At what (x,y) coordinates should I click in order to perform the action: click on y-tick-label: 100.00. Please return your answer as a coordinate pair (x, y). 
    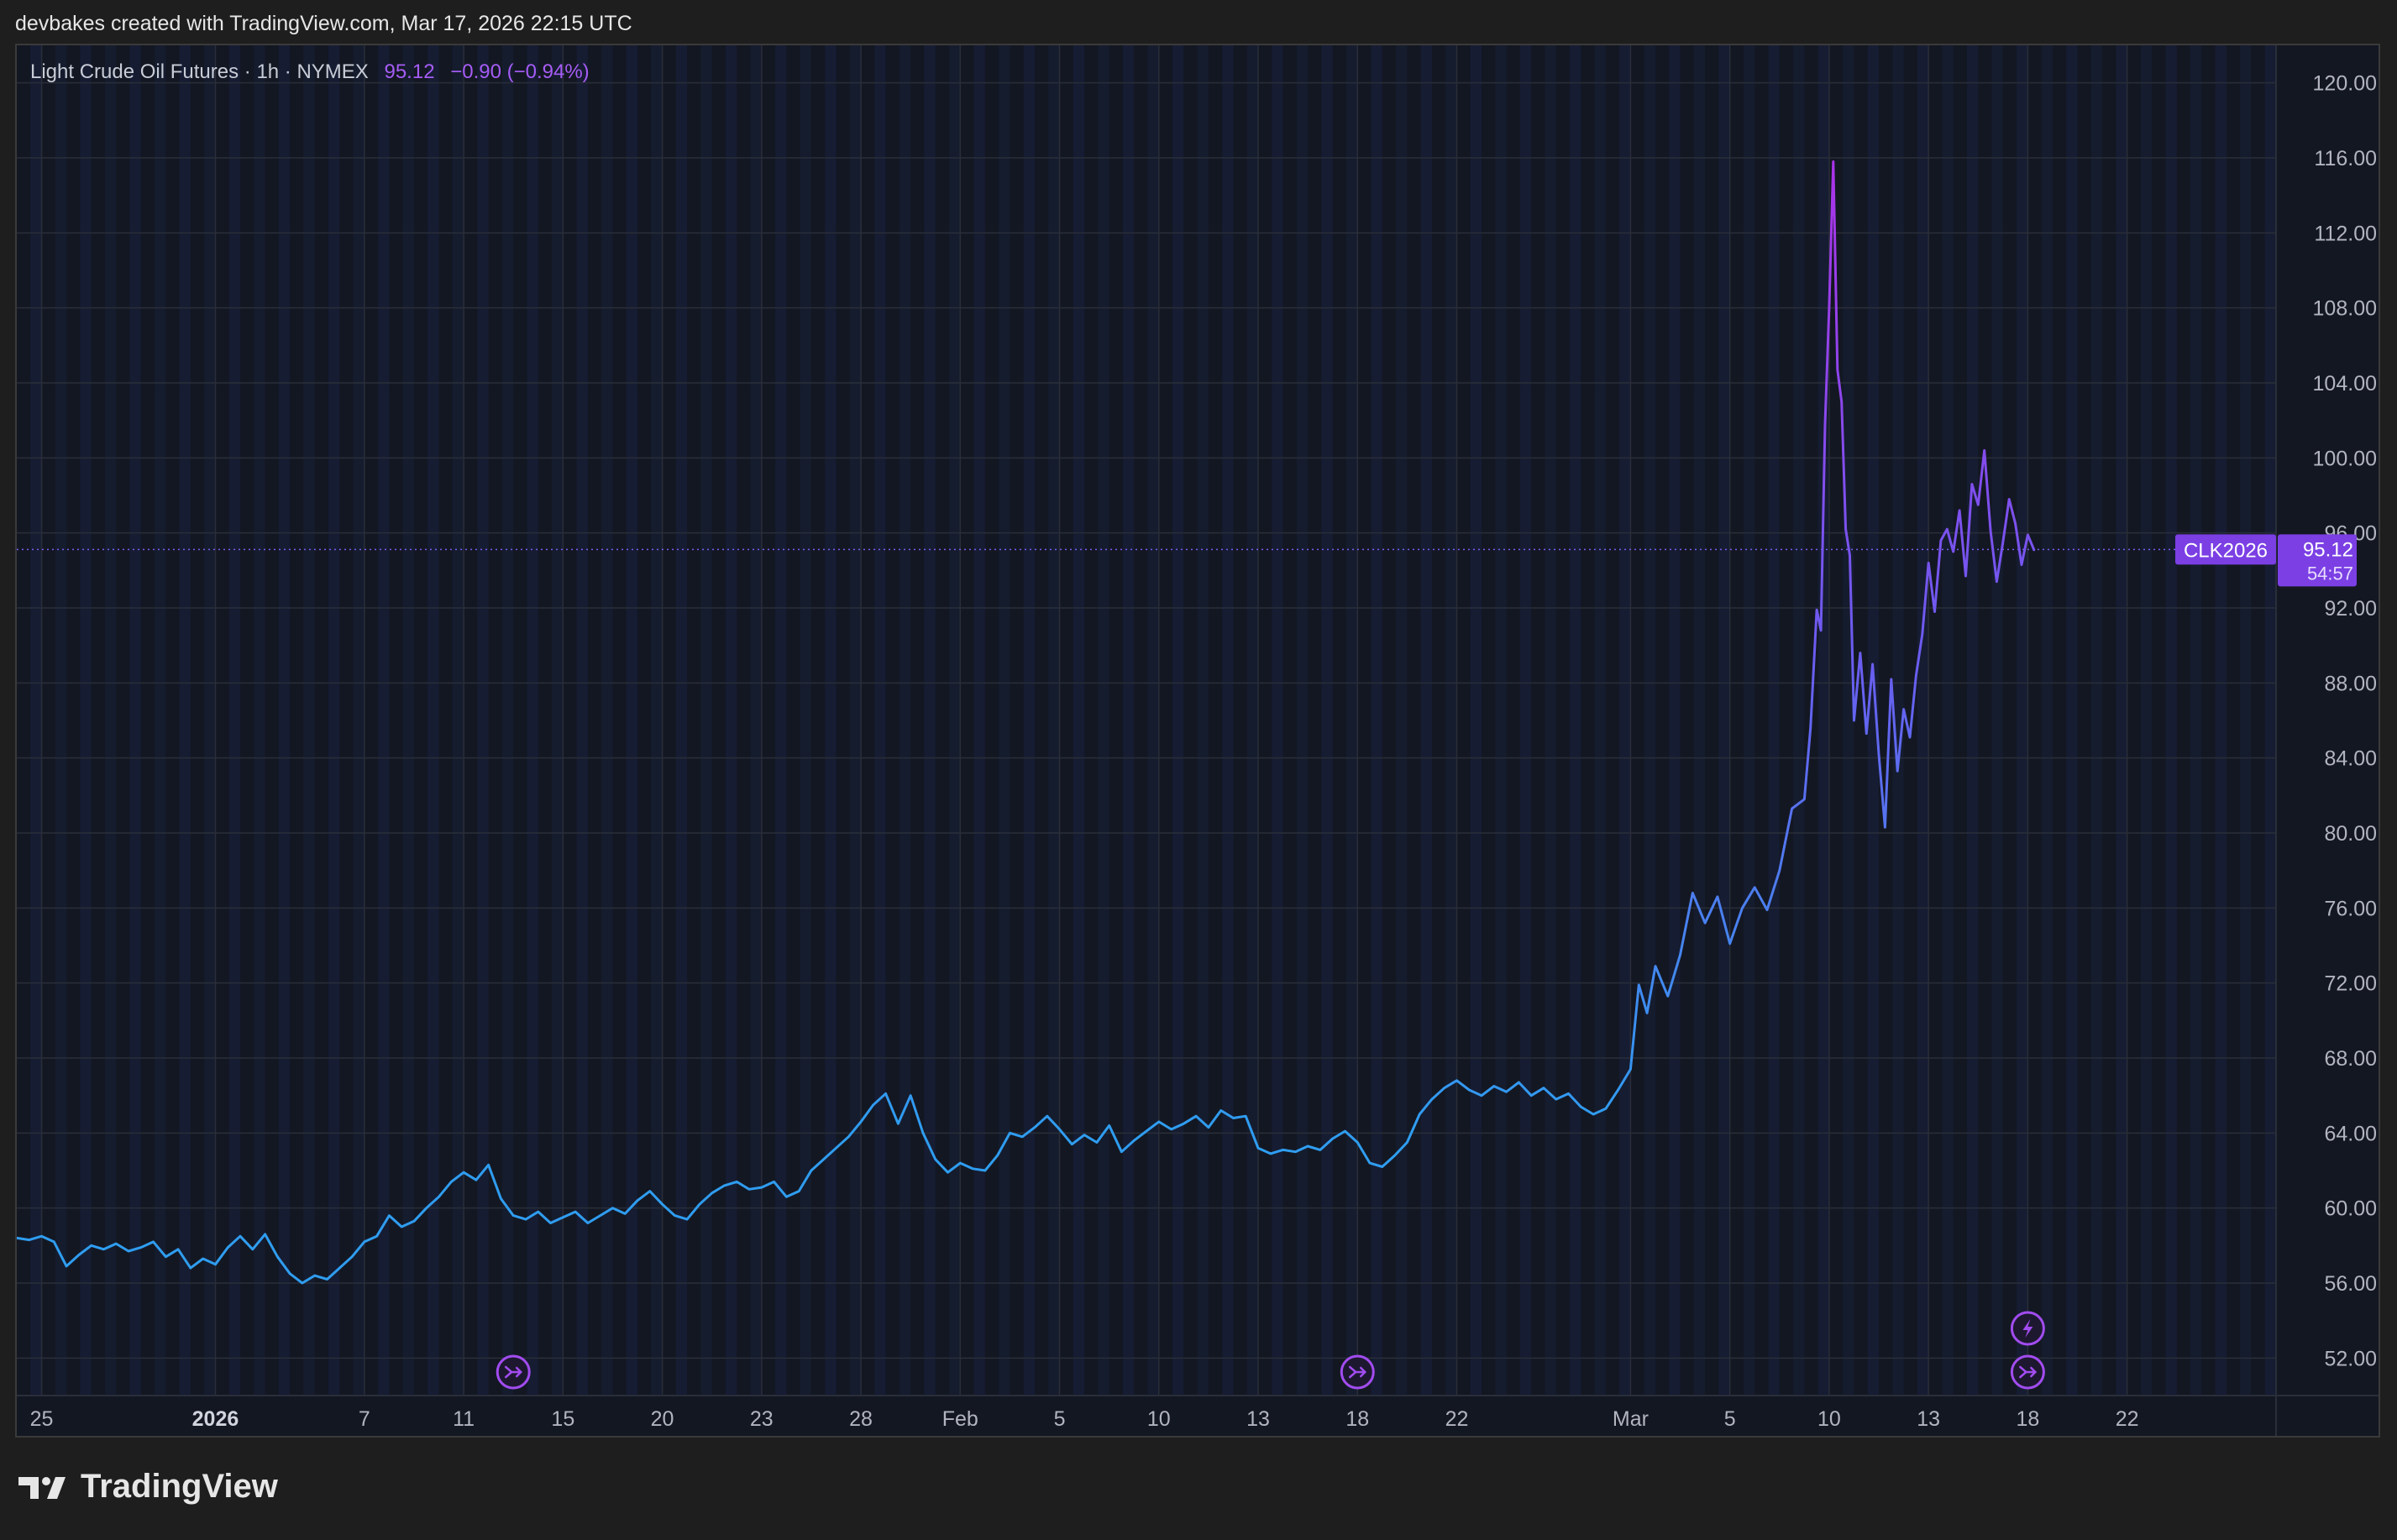
    Looking at the image, I should click on (2345, 458).